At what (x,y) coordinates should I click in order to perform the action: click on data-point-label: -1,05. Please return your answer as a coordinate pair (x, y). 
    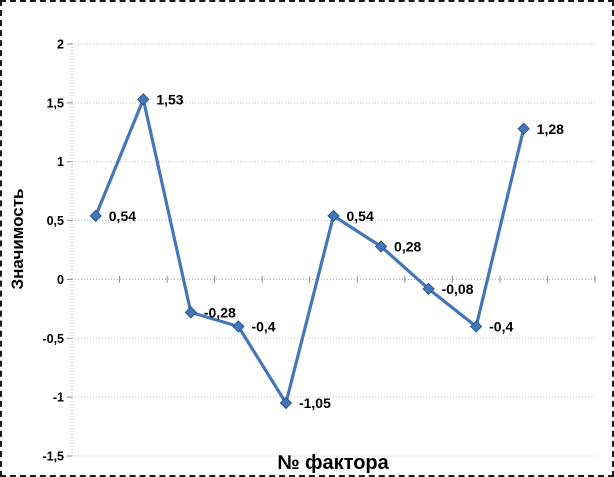
    Looking at the image, I should click on (315, 403).